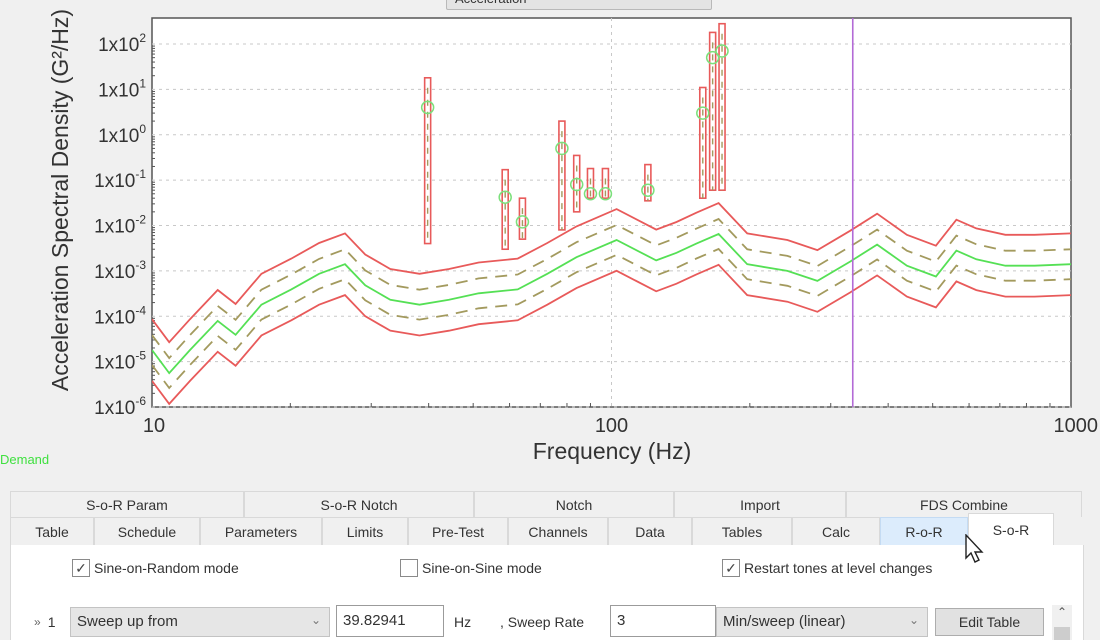 This screenshot has height=640, width=1100. I want to click on y-tick-label: 1x10¹, so click(122, 88).